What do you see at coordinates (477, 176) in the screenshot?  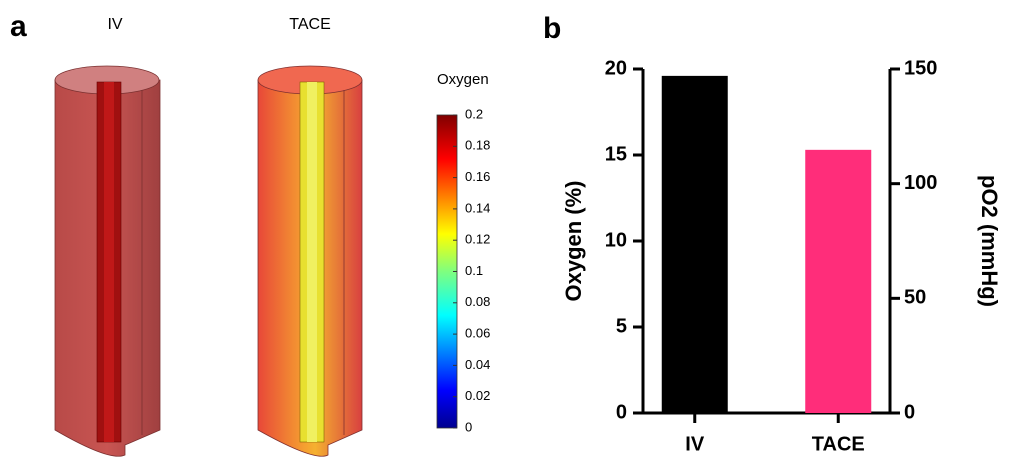 I see `tick-label: 0.16` at bounding box center [477, 176].